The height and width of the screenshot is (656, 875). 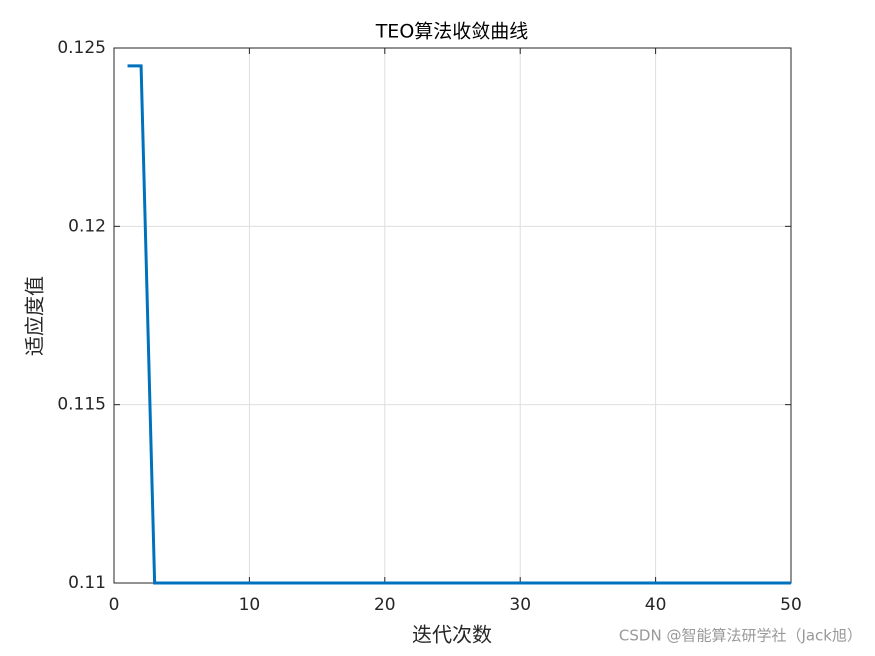 What do you see at coordinates (520, 605) in the screenshot?
I see `x-tick-label: 30` at bounding box center [520, 605].